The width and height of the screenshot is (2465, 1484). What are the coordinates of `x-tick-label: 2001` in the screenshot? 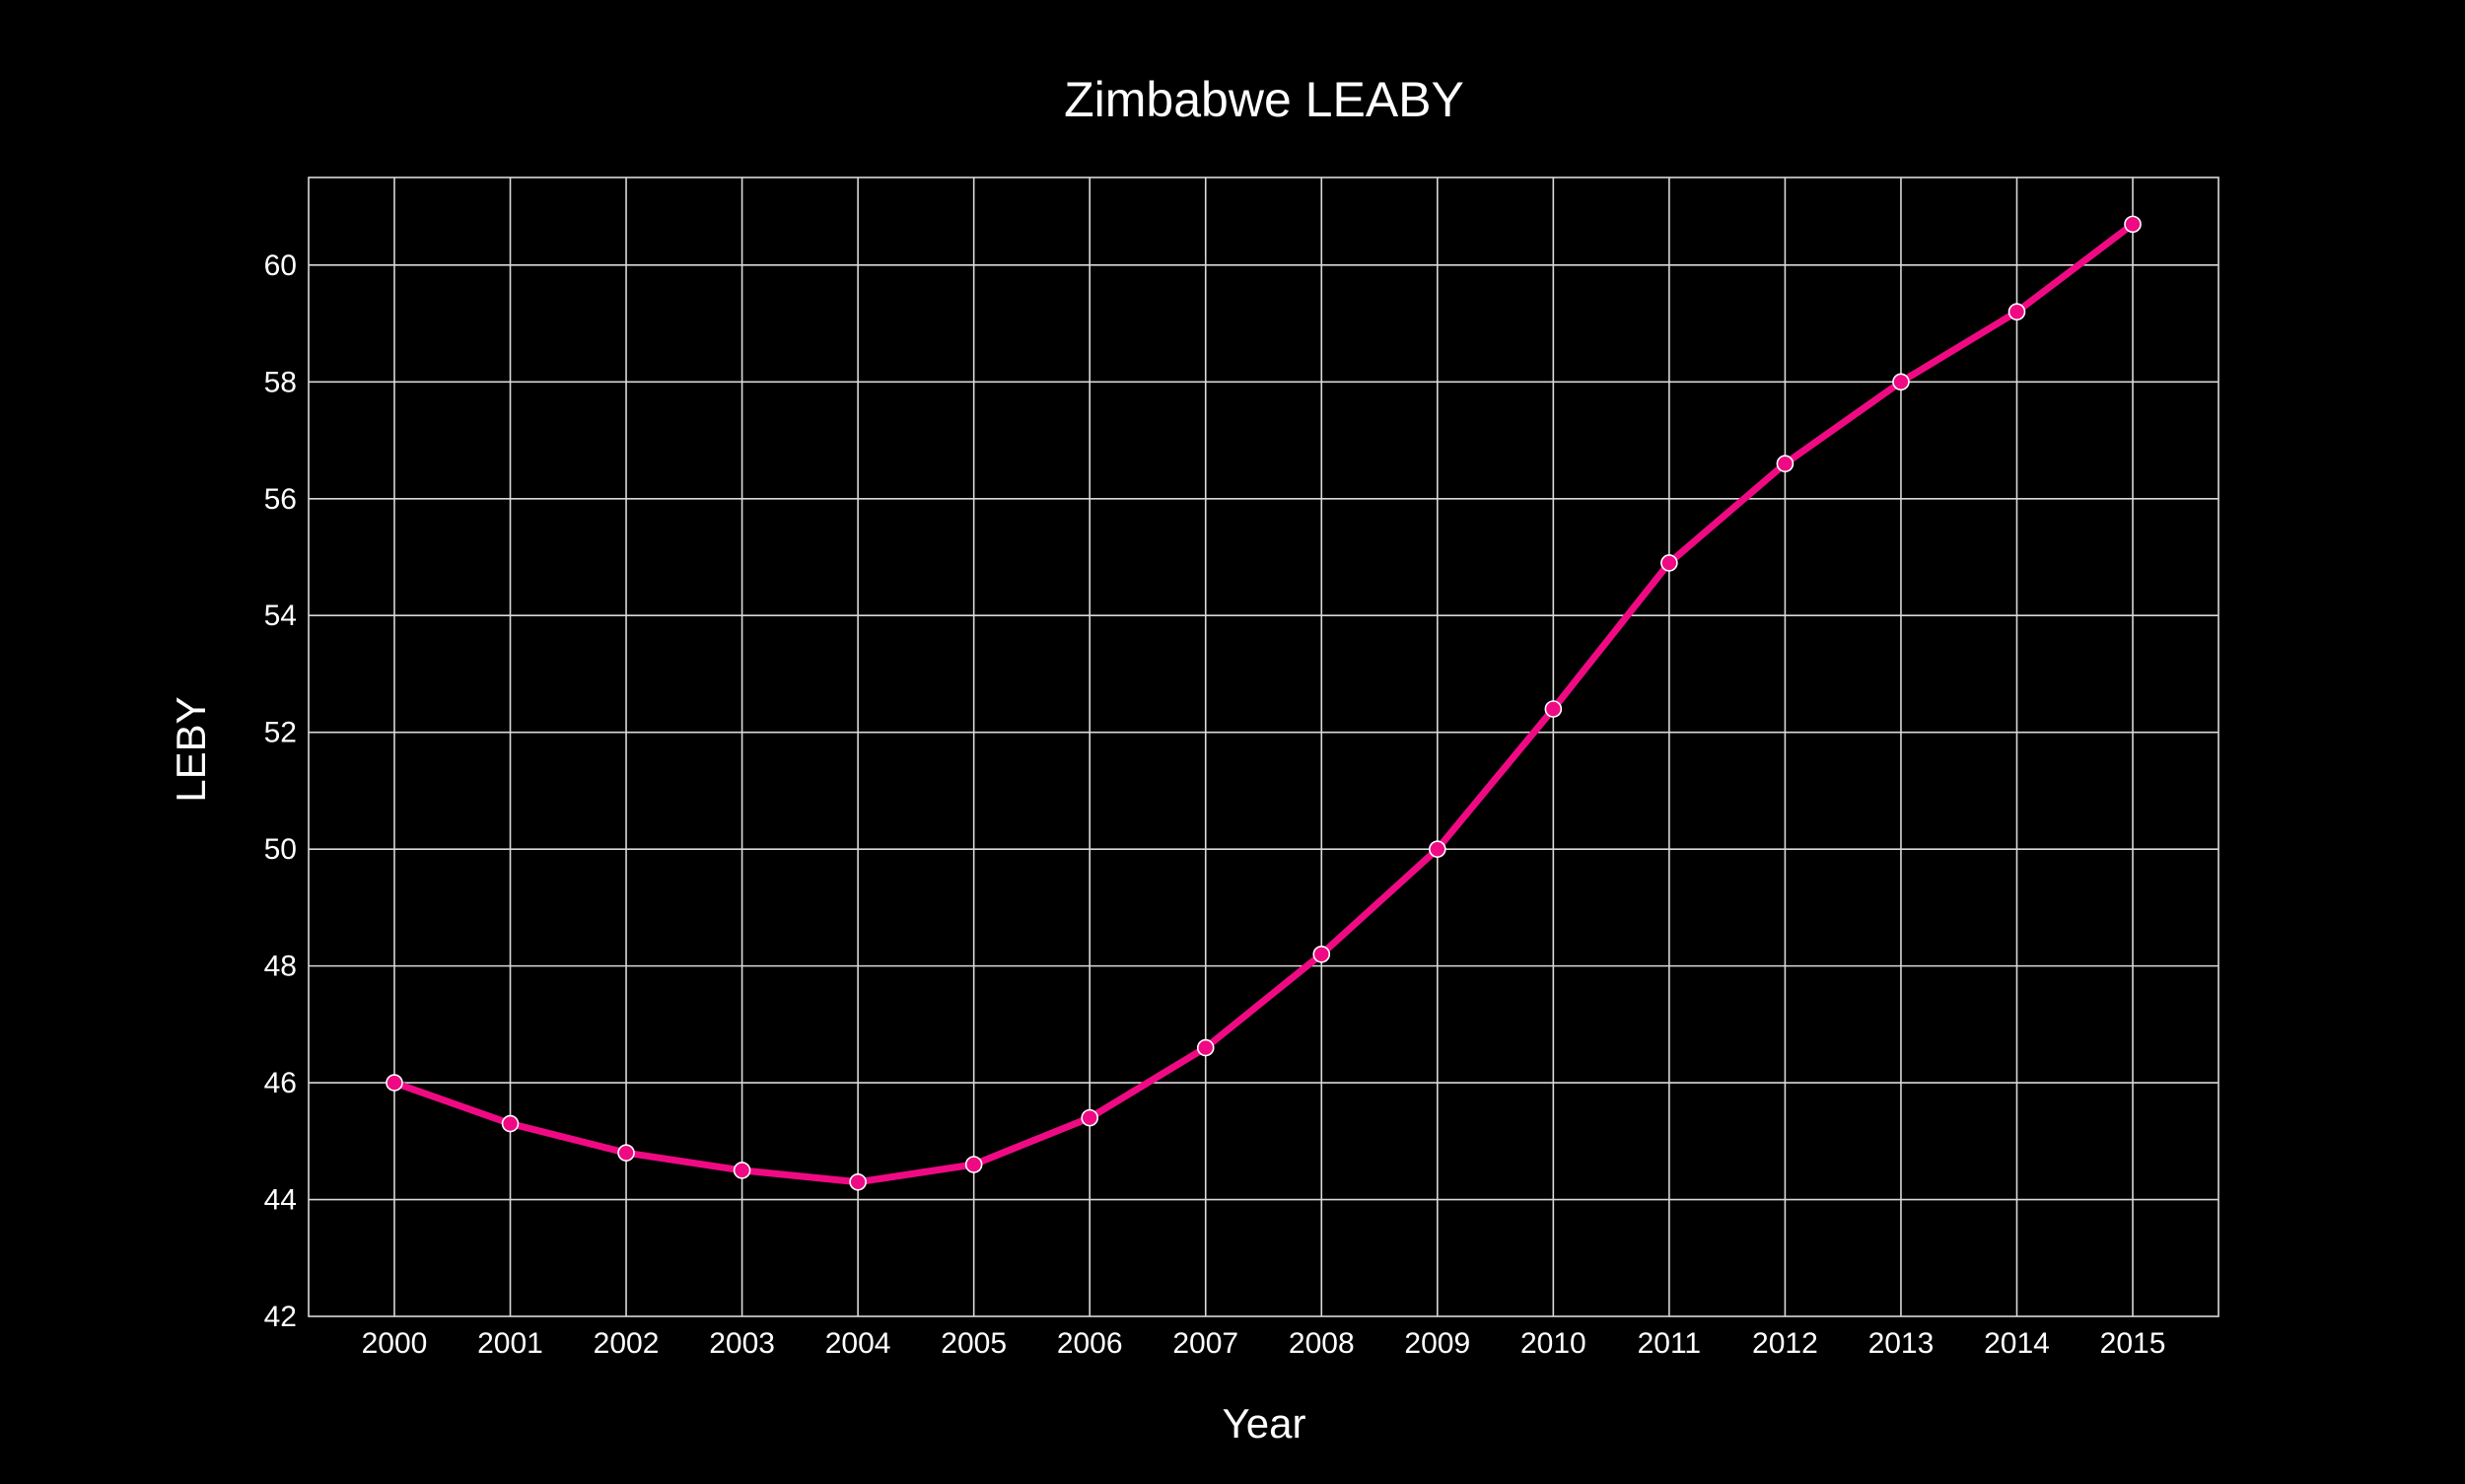 It's located at (510, 1343).